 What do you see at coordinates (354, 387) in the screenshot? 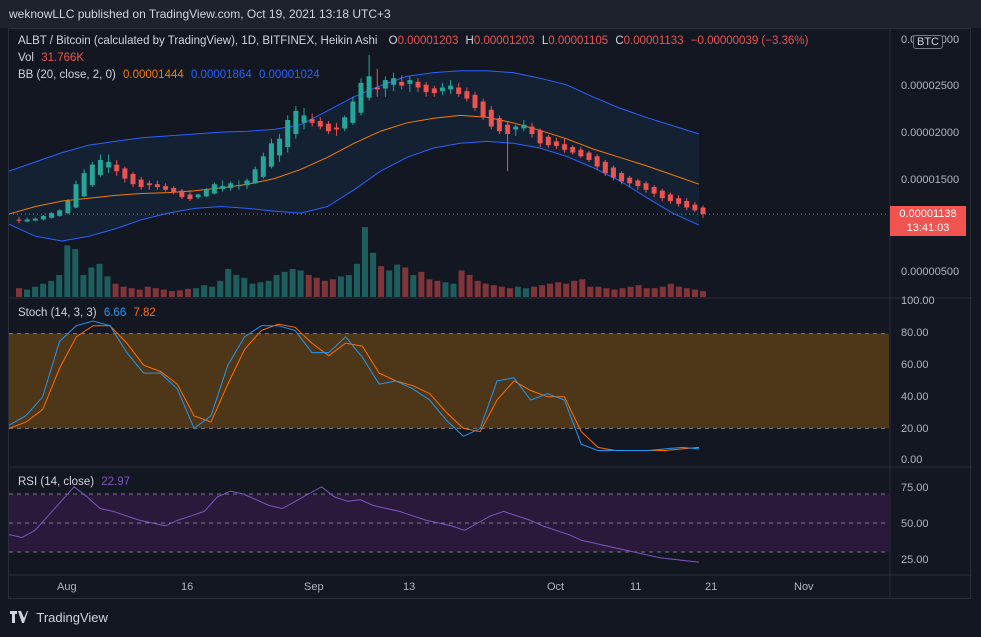
I see `stoch-d-line` at bounding box center [354, 387].